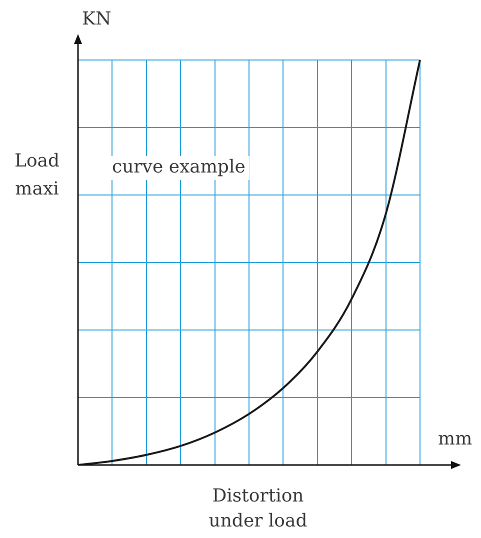 This screenshot has width=481, height=538. I want to click on text: mm, so click(455, 439).